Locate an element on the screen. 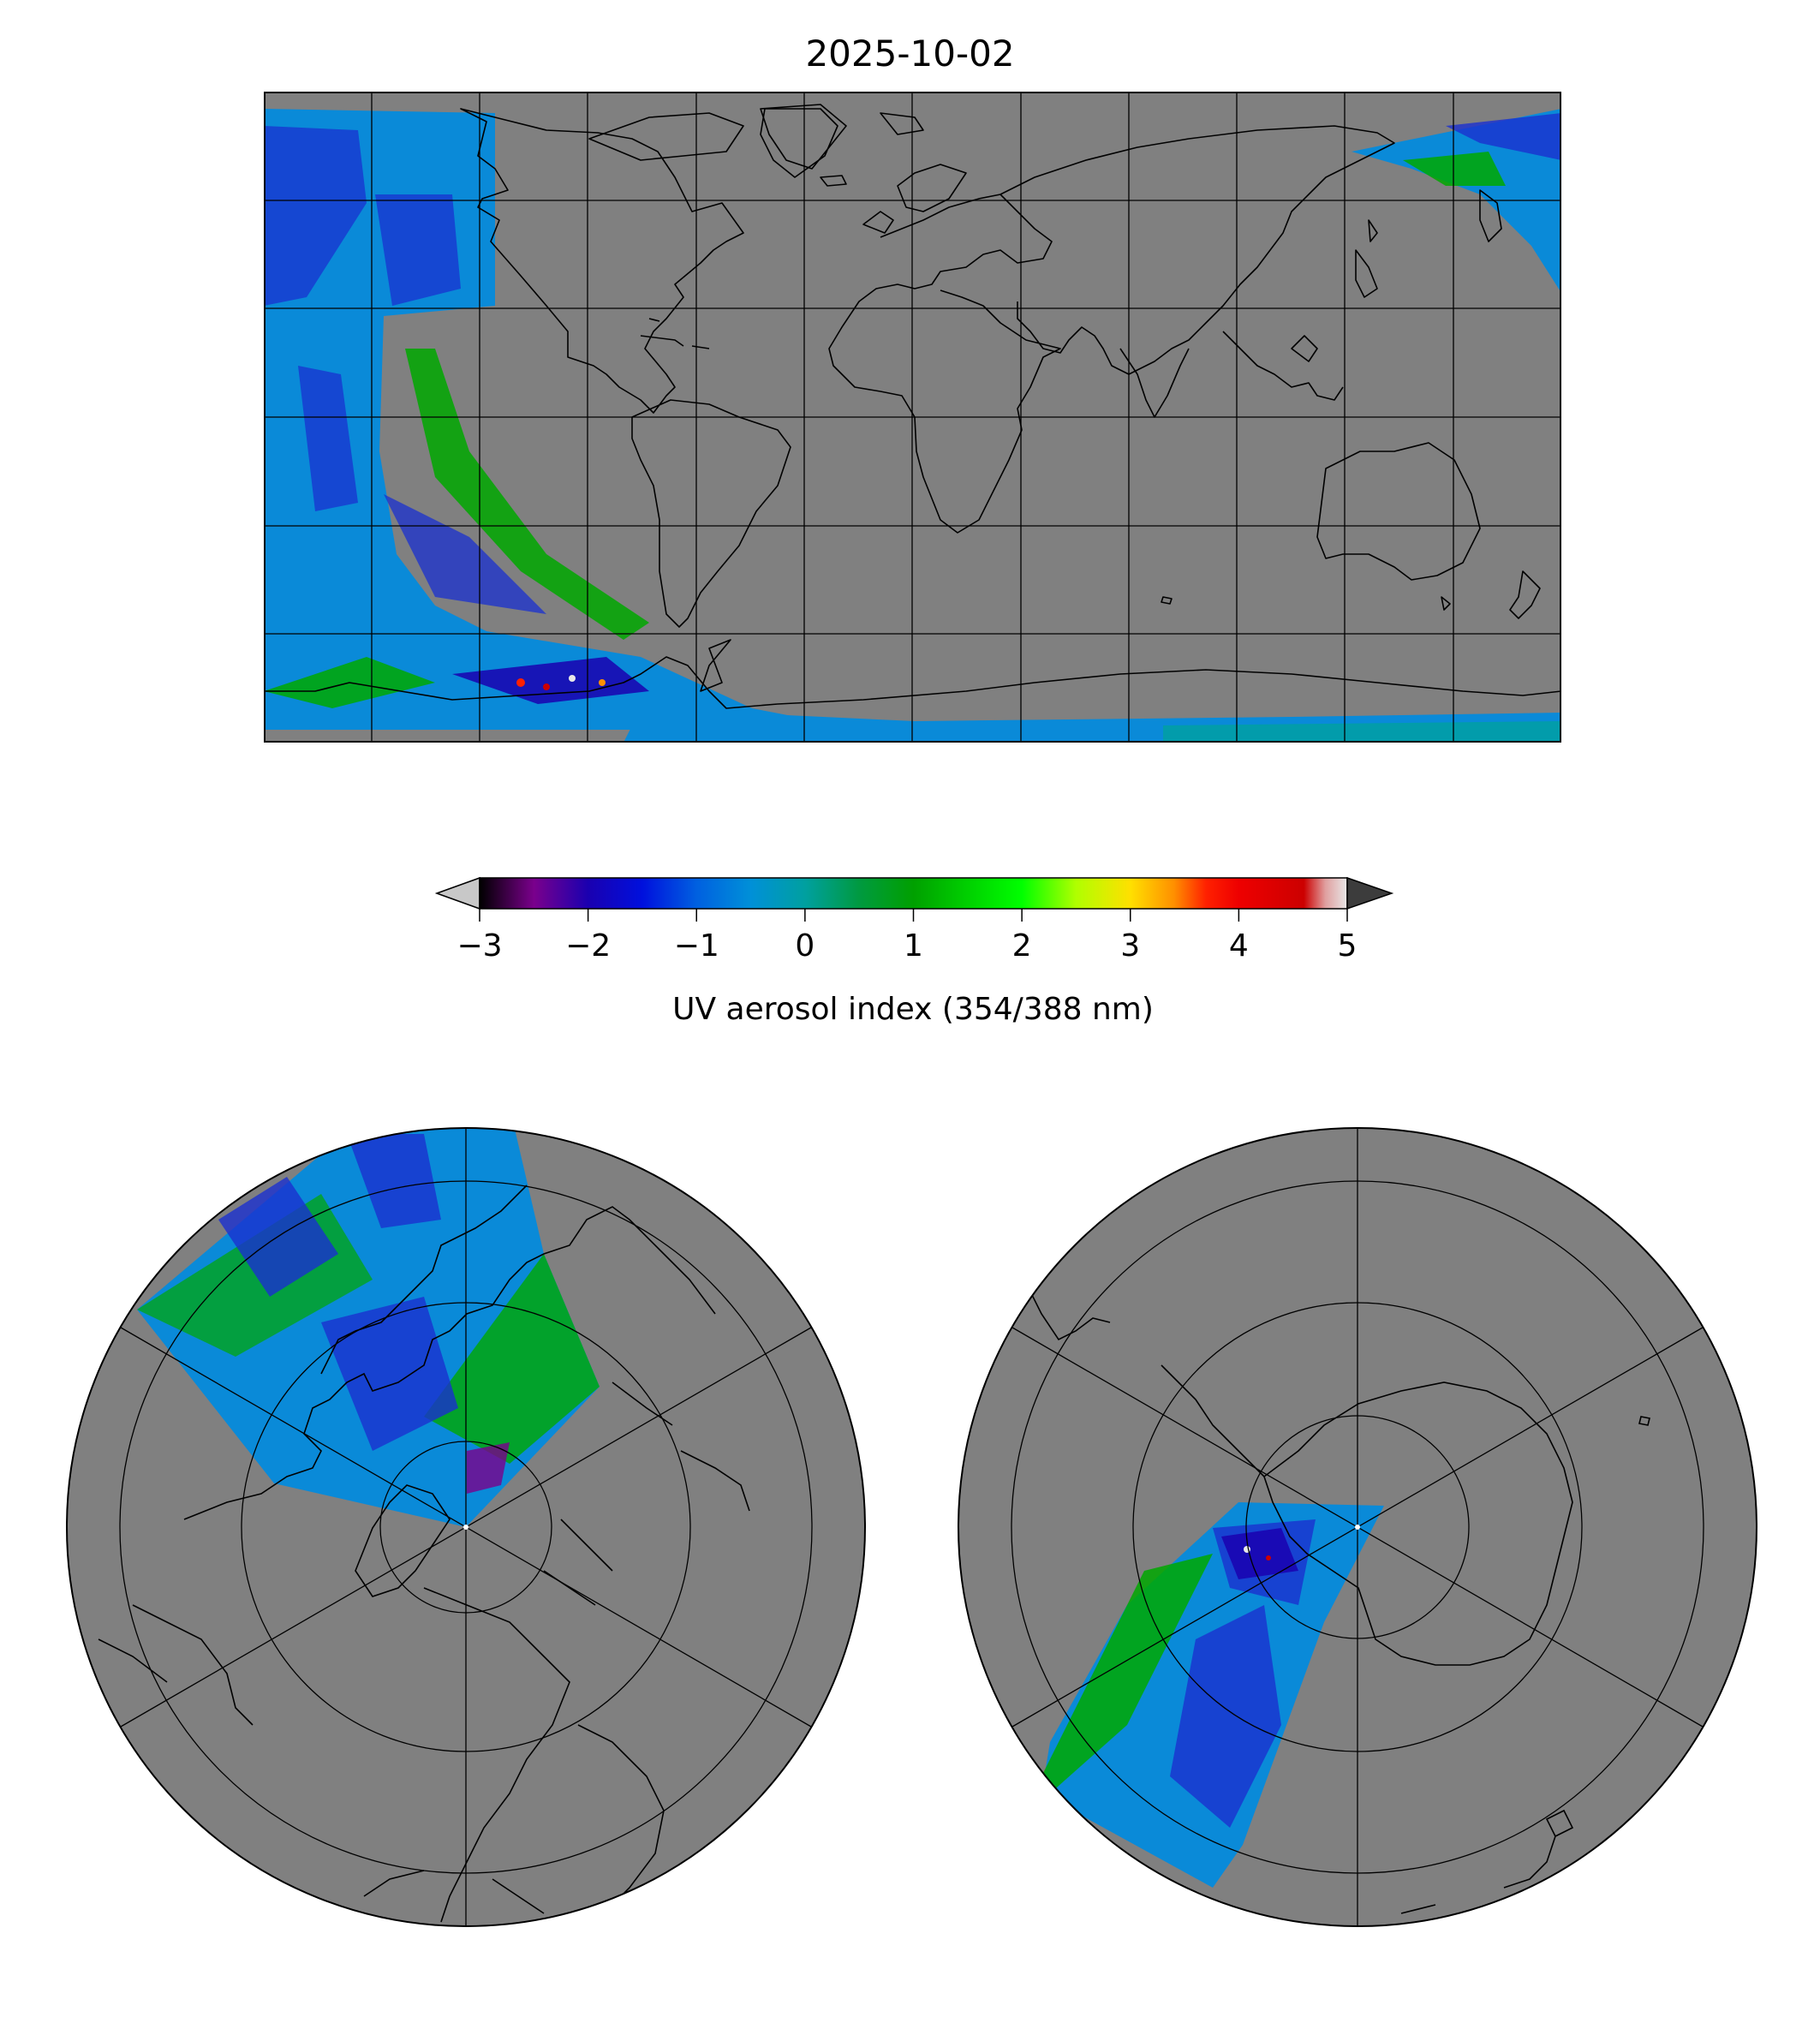 Image resolution: width=1820 pixels, height=2023 pixels. colorbar-tick-label: −3 is located at coordinates (479, 946).